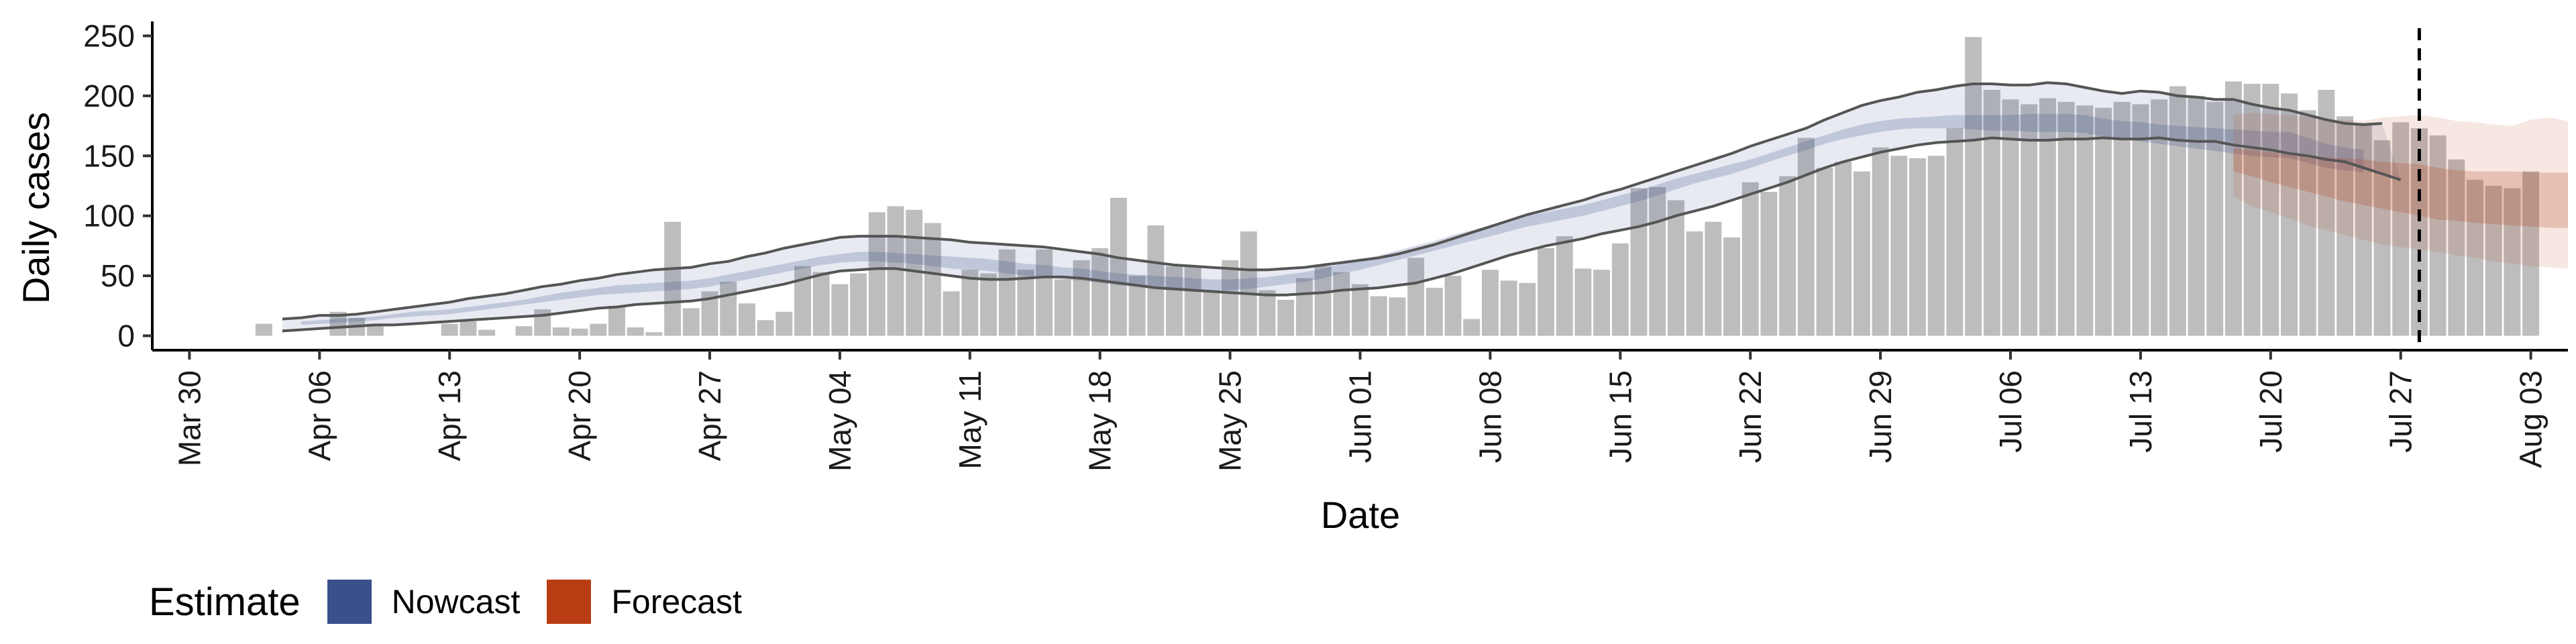 The width and height of the screenshot is (2576, 644). Describe the element at coordinates (579, 416) in the screenshot. I see `x-tick-label: Apr 20` at that location.